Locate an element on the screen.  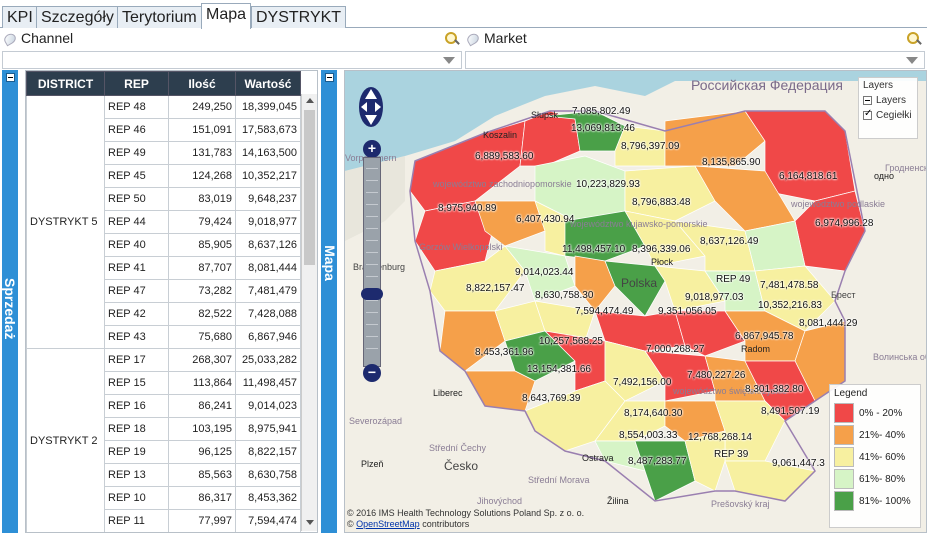
region-value: 7,000,268.27 is located at coordinates (675, 349).